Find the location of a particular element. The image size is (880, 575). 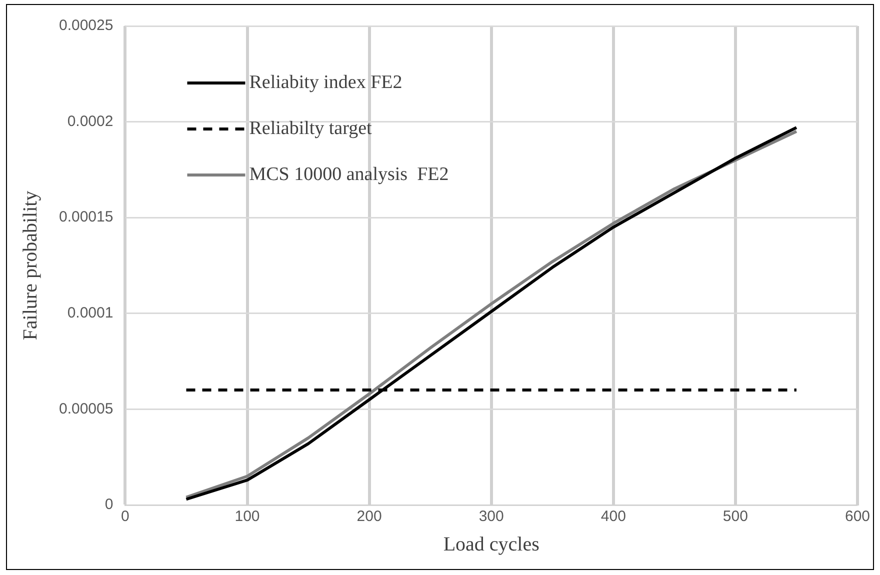

y-tick-label: 0.0001 is located at coordinates (90, 313).